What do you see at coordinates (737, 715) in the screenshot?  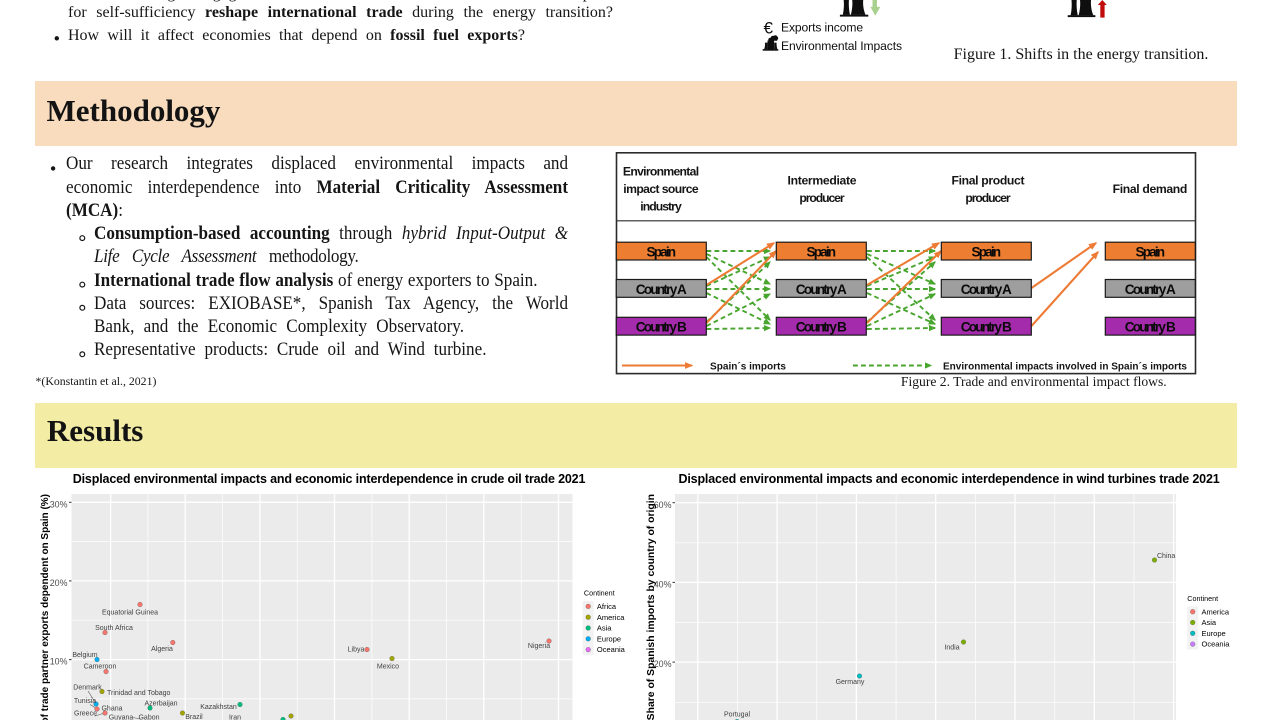 I see `svg-text: Portugal` at bounding box center [737, 715].